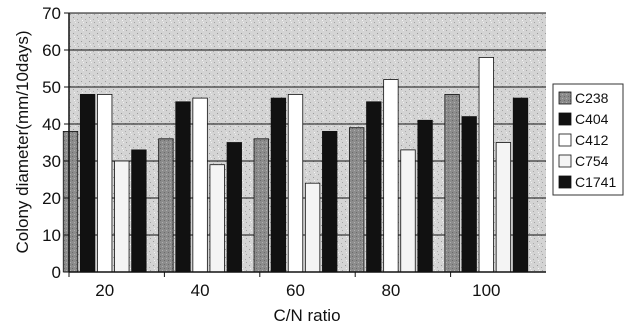 The width and height of the screenshot is (632, 329). Describe the element at coordinates (104, 290) in the screenshot. I see `x-tick-label-20: 20` at that location.